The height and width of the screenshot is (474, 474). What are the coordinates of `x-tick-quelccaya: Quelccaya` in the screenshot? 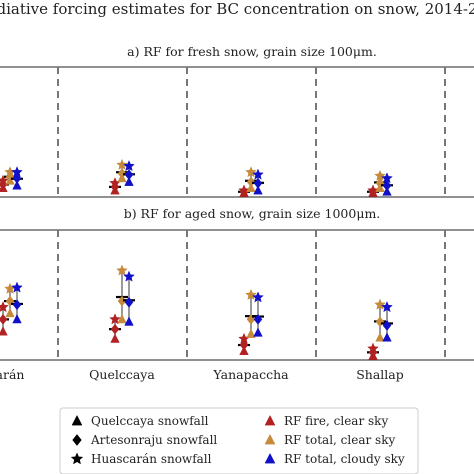 It's located at (122, 374).